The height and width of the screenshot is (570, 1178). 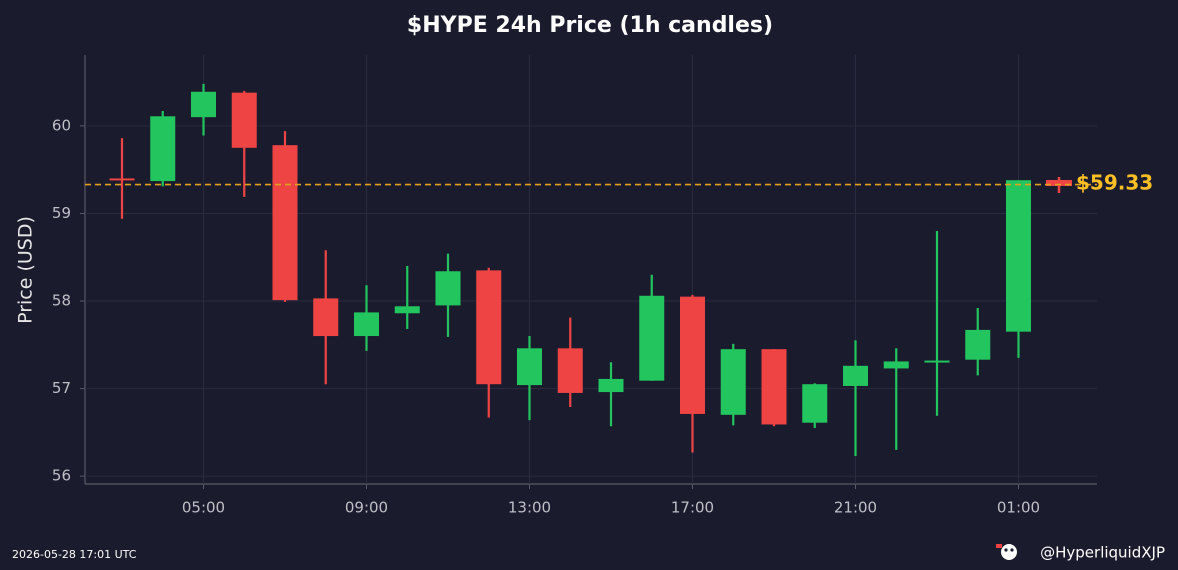 What do you see at coordinates (366, 508) in the screenshot?
I see `x-tick-label: 09:00` at bounding box center [366, 508].